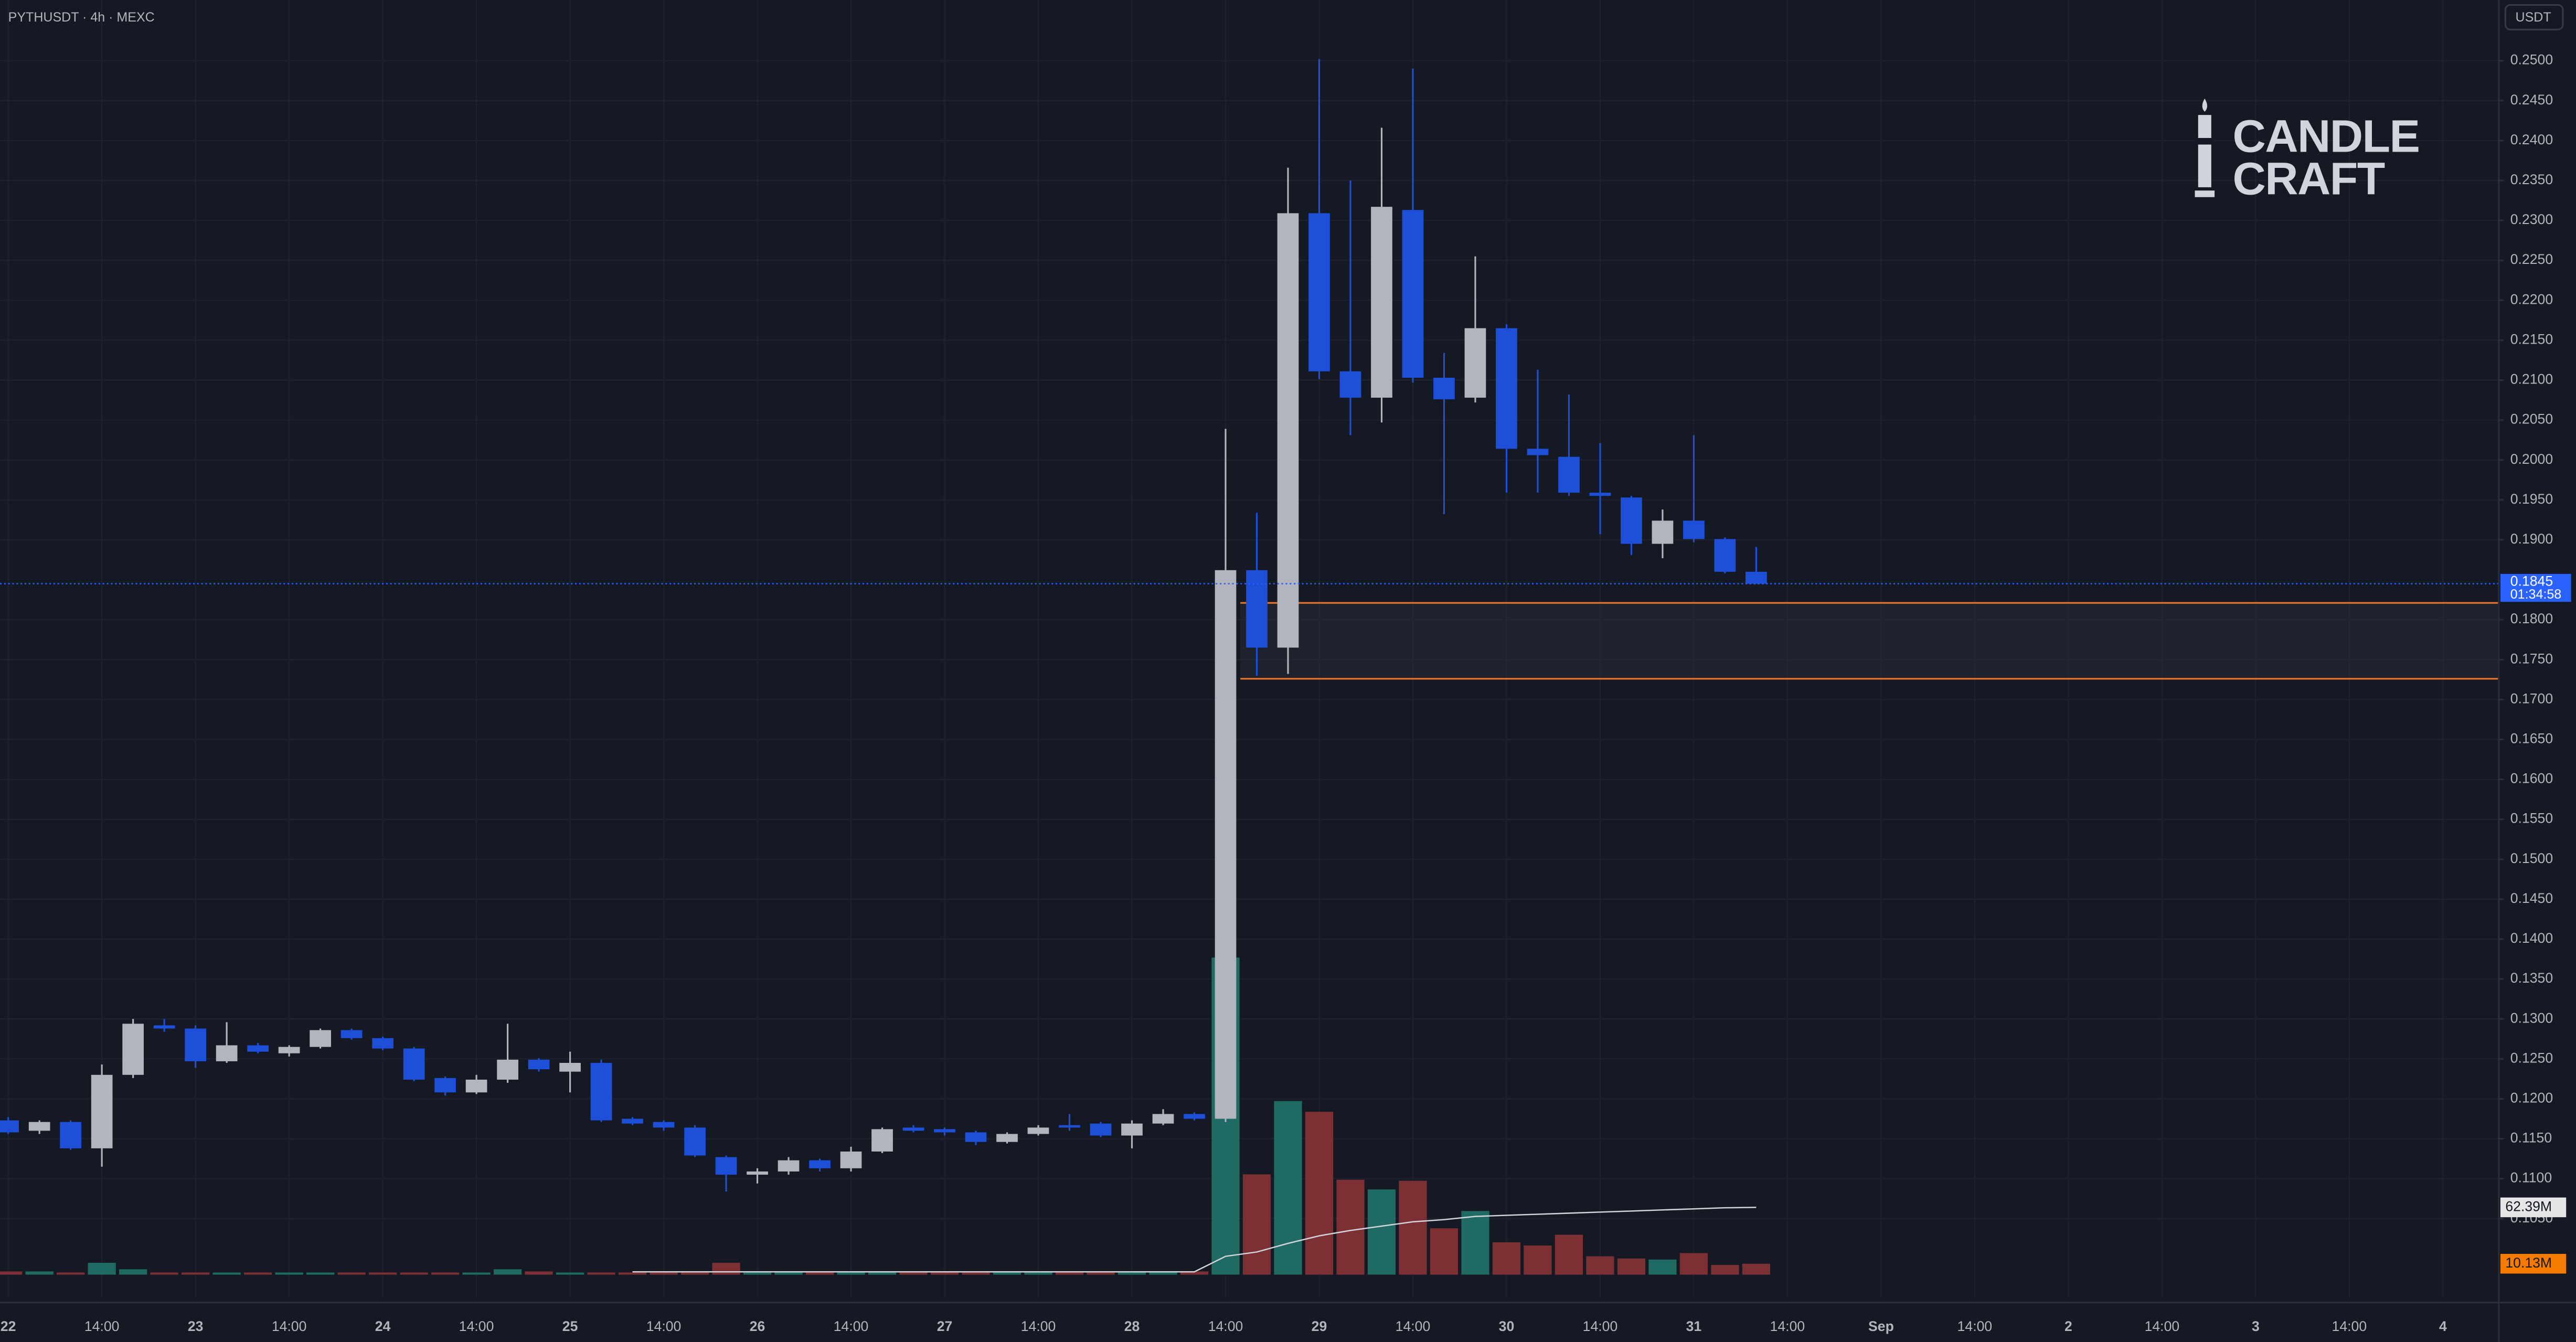 This screenshot has width=2576, height=1342. What do you see at coordinates (81, 17) in the screenshot?
I see `symbol-title: PYTHUSDT · 4h · MEXC` at bounding box center [81, 17].